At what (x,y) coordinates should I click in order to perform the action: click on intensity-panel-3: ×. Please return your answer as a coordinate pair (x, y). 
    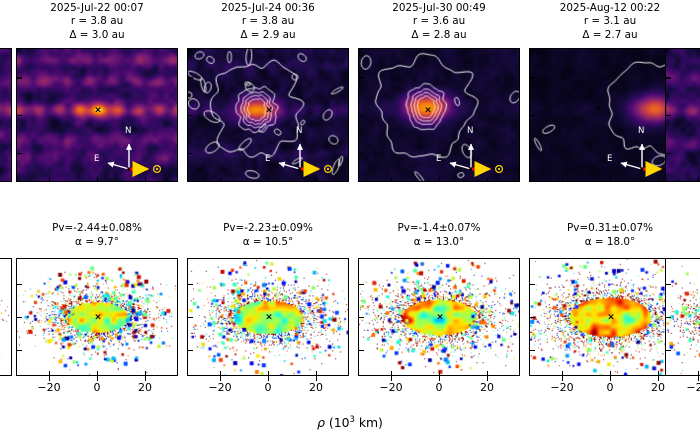
    Looking at the image, I should click on (439, 115).